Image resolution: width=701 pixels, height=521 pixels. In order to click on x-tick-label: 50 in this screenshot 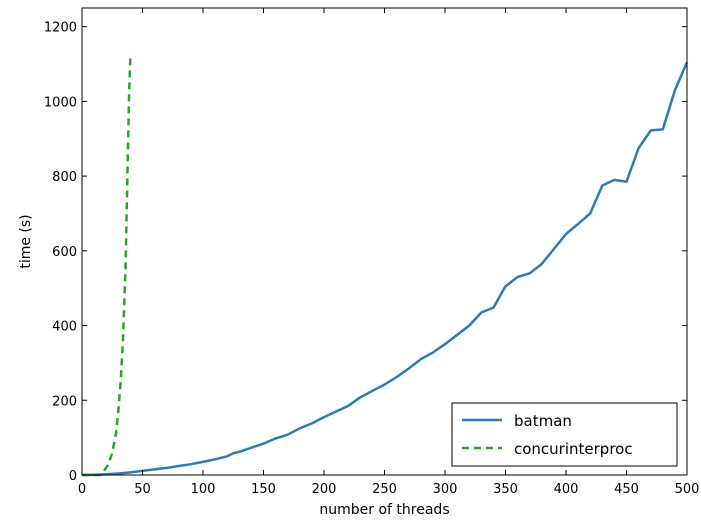, I will do `click(142, 489)`.